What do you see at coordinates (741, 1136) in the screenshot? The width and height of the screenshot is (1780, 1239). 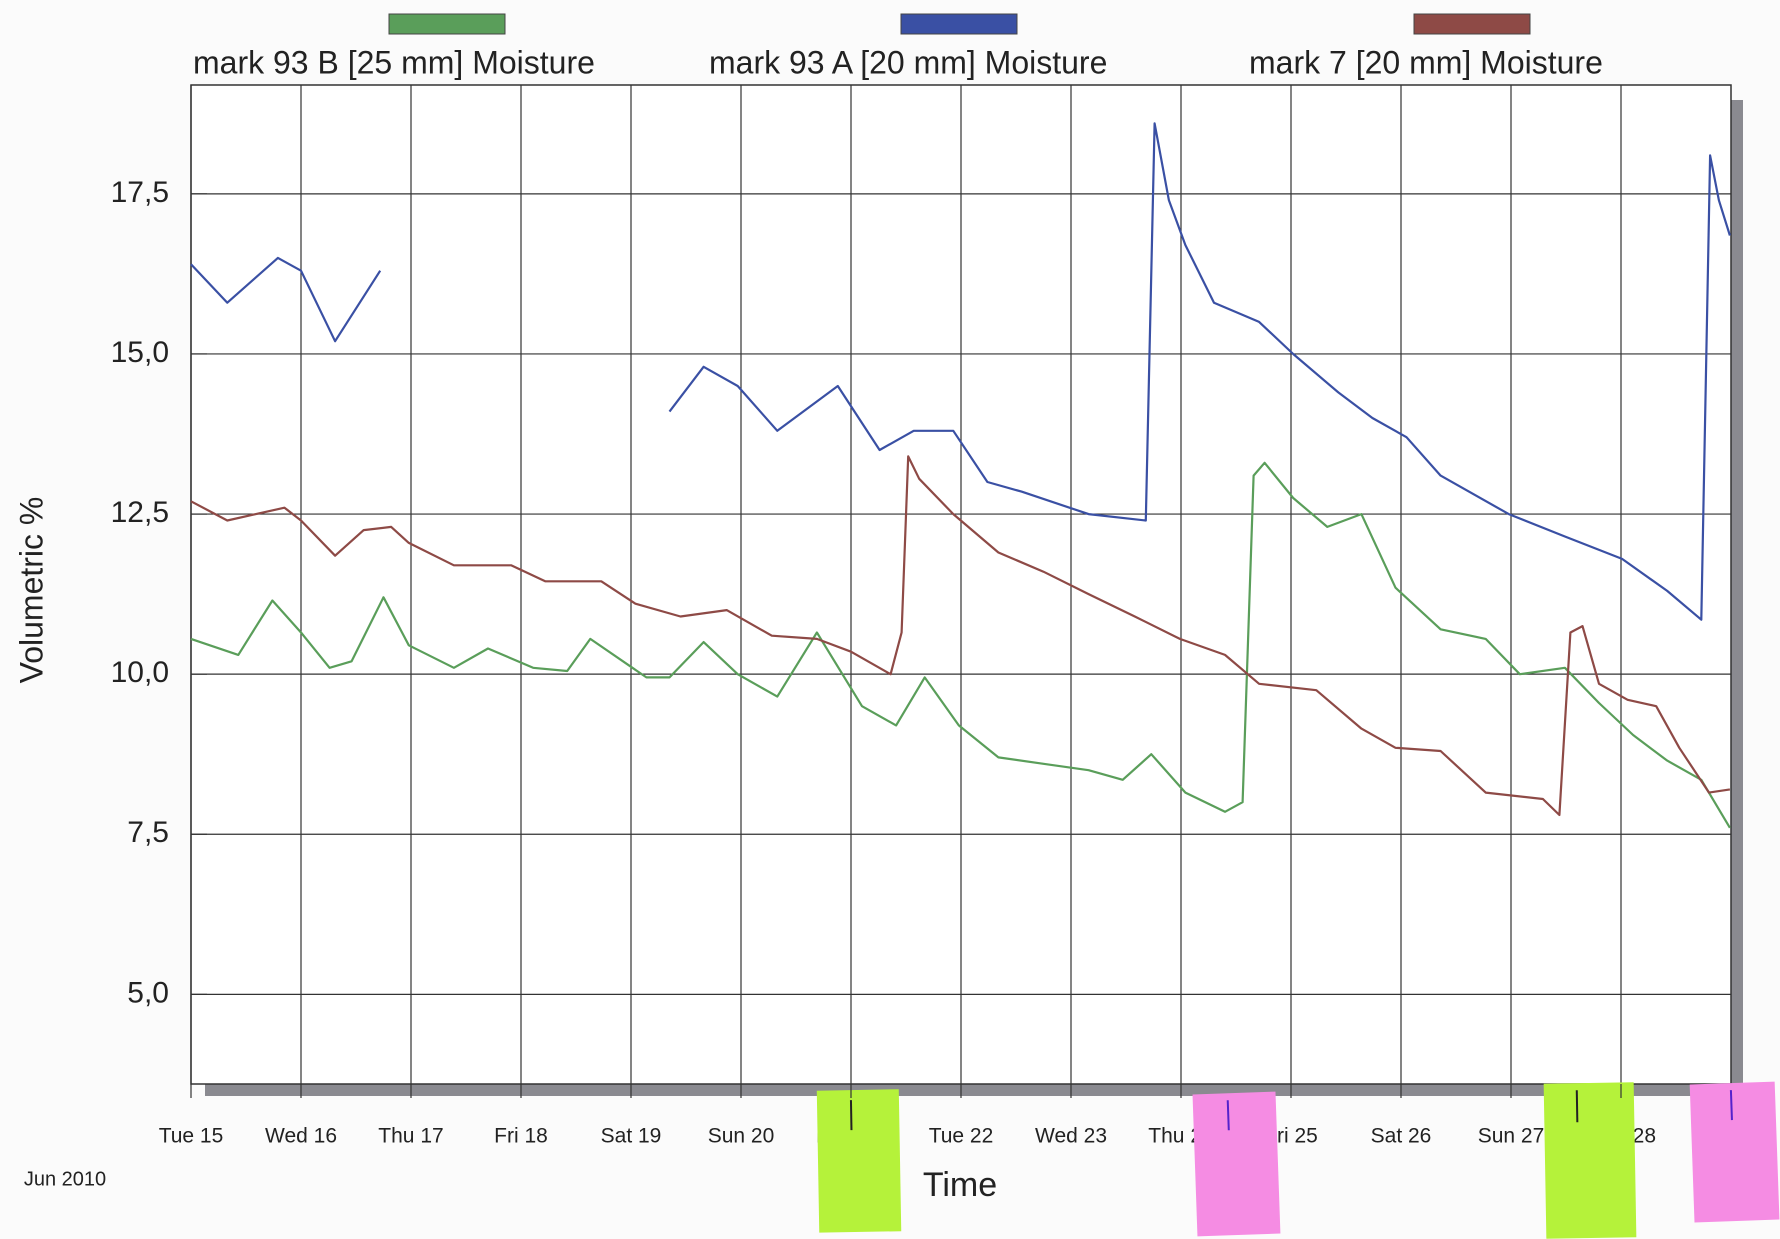 I see `x-tick-label: Sun 20` at bounding box center [741, 1136].